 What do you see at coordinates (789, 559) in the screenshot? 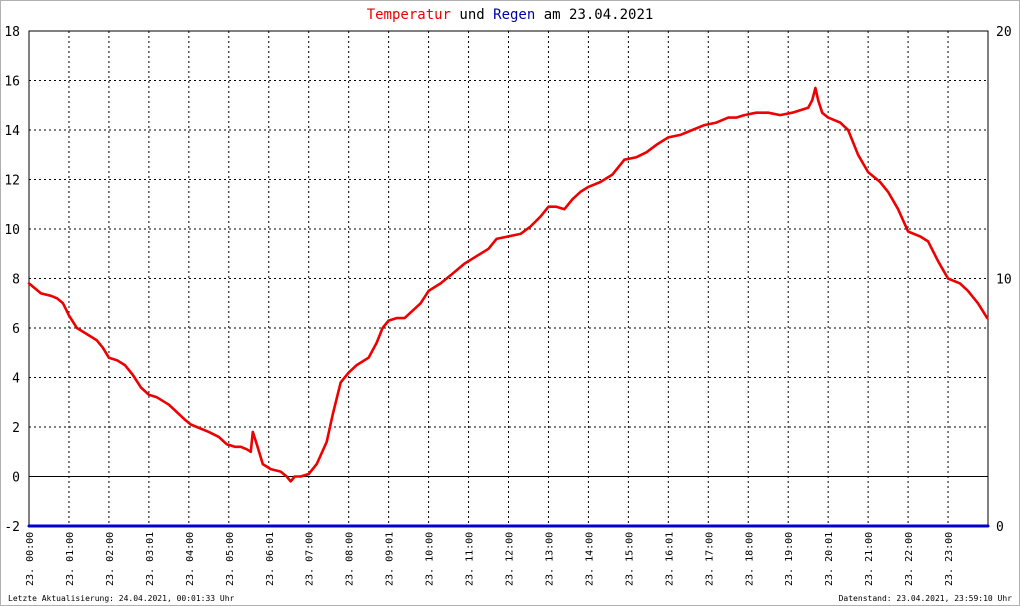
I see `x-tick-label: 23. 19:00` at bounding box center [789, 559].